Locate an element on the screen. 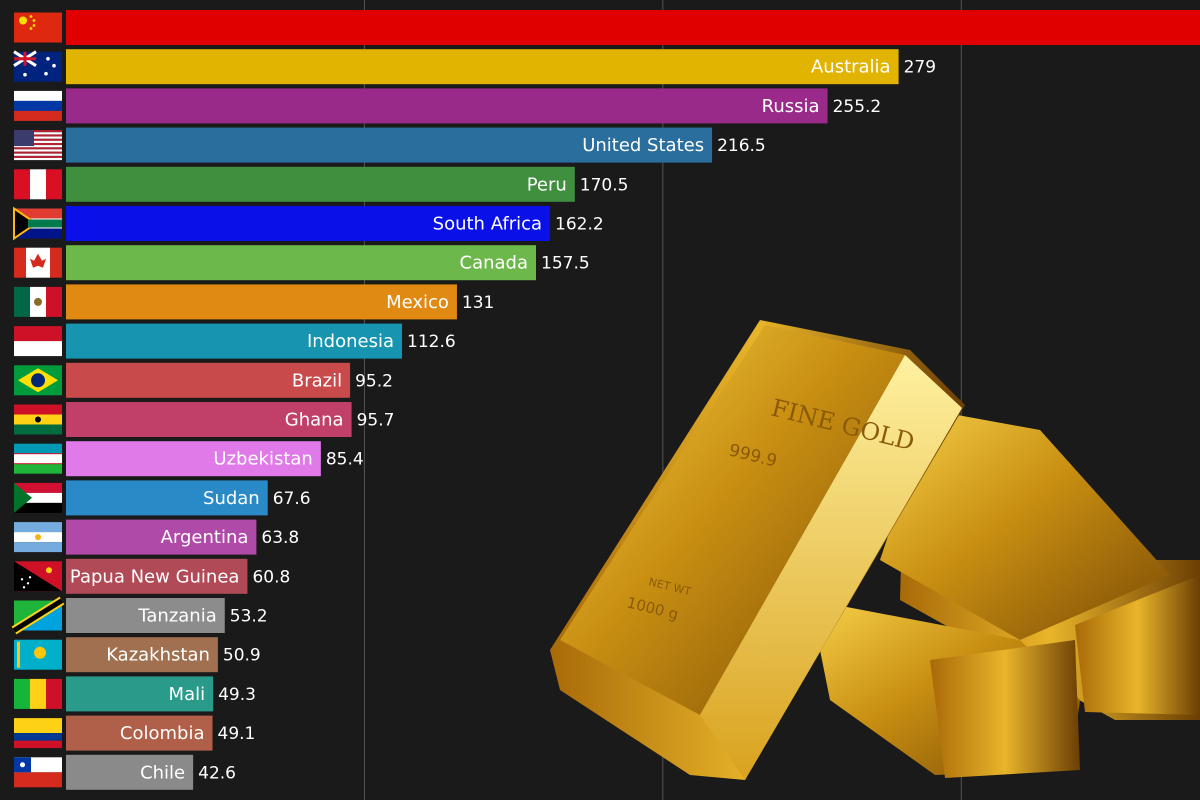  category-label: Australia is located at coordinates (851, 67).